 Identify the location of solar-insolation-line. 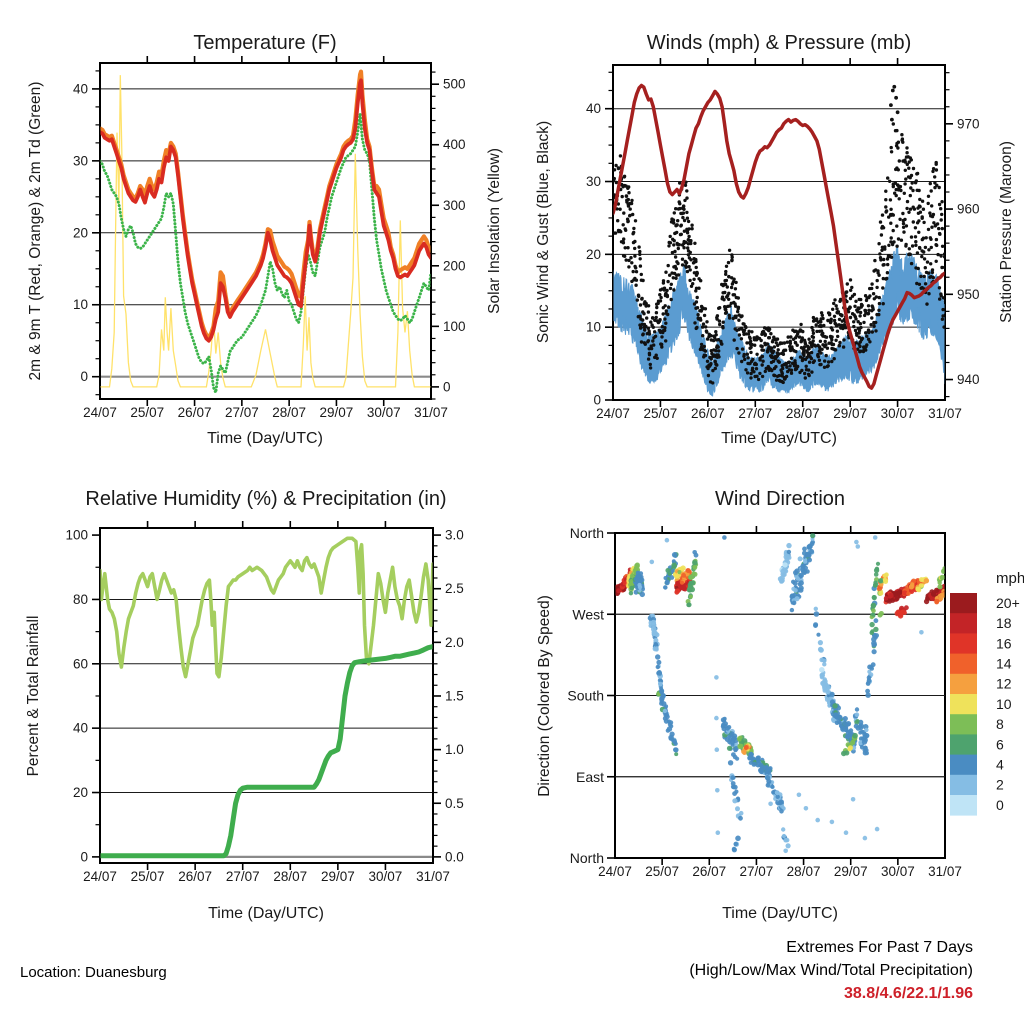
(265, 231).